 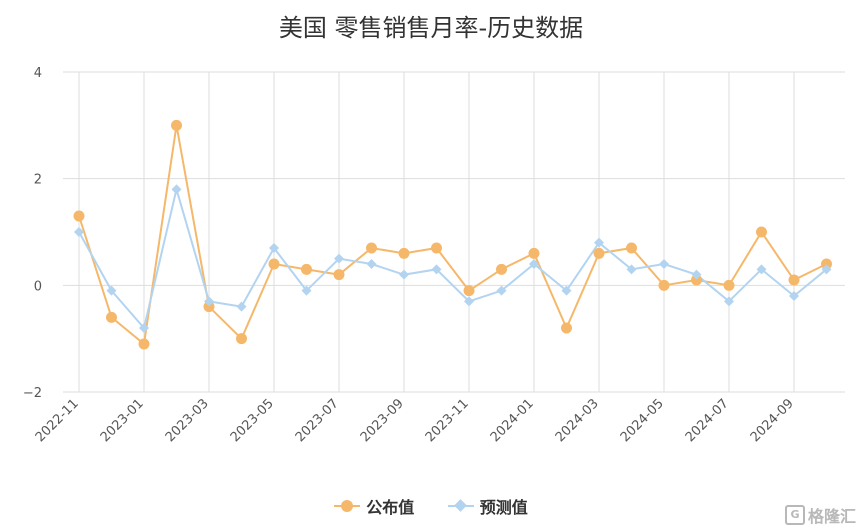 What do you see at coordinates (503, 507) in the screenshot?
I see `legend-label-forecast: 预测值` at bounding box center [503, 507].